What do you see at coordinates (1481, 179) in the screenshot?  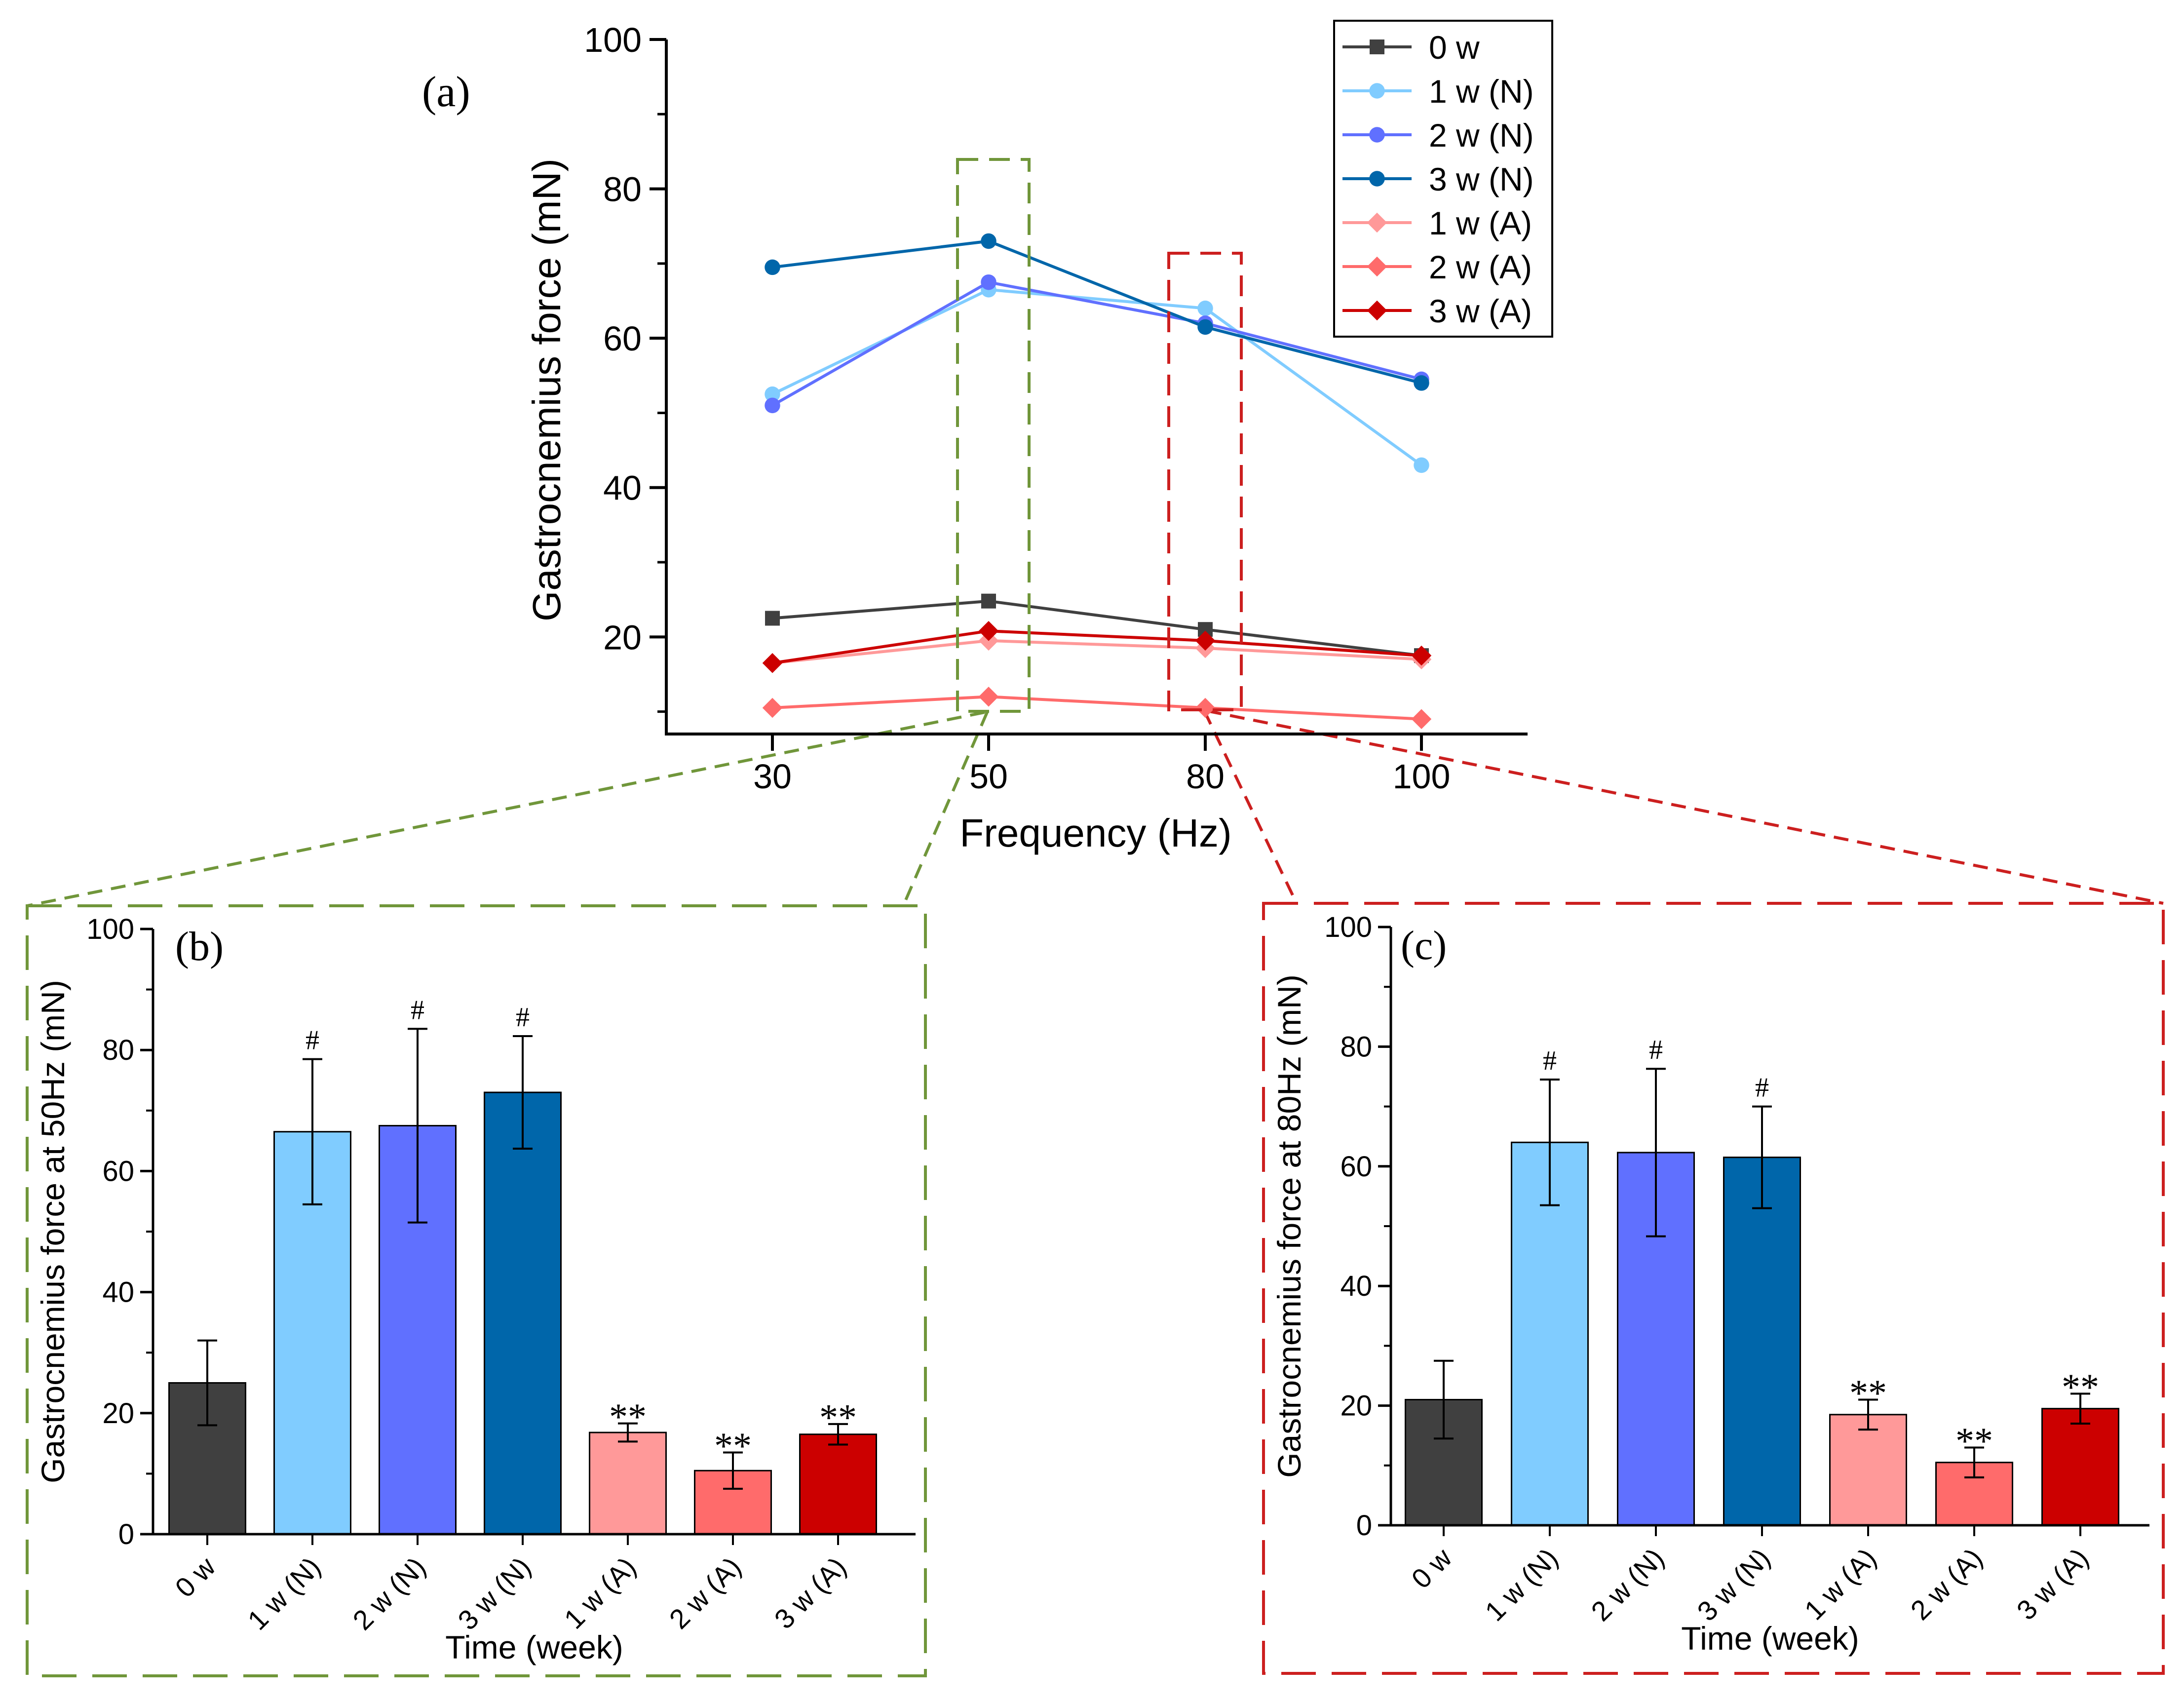 I see `legend-label: 3 w (N)` at bounding box center [1481, 179].